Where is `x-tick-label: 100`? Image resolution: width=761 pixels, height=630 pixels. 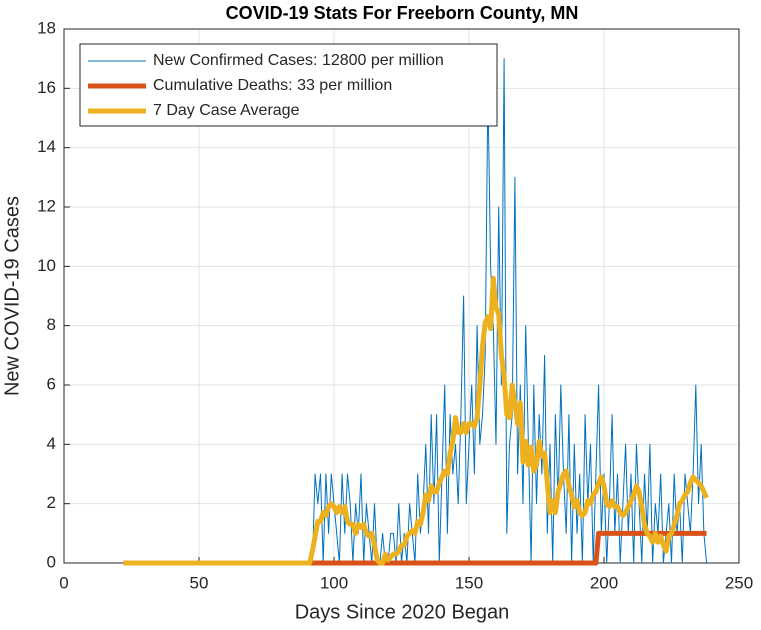
x-tick-label: 100 is located at coordinates (334, 582).